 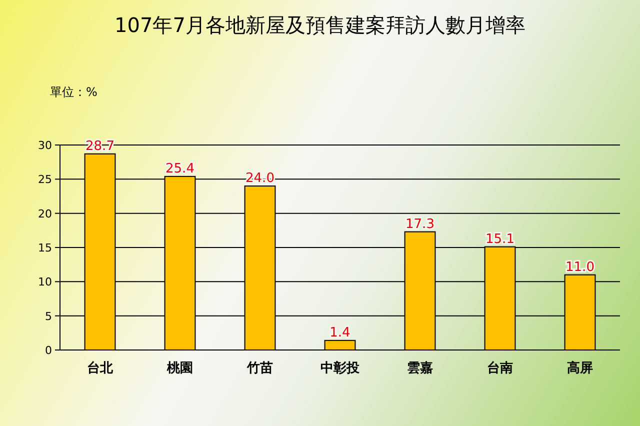 What do you see at coordinates (45, 248) in the screenshot?
I see `y-tick-label: 15` at bounding box center [45, 248].